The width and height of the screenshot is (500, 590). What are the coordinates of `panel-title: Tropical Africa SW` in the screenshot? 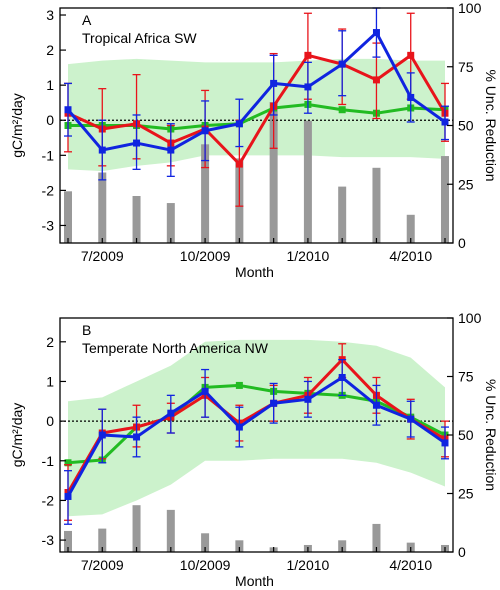 It's located at (139, 38).